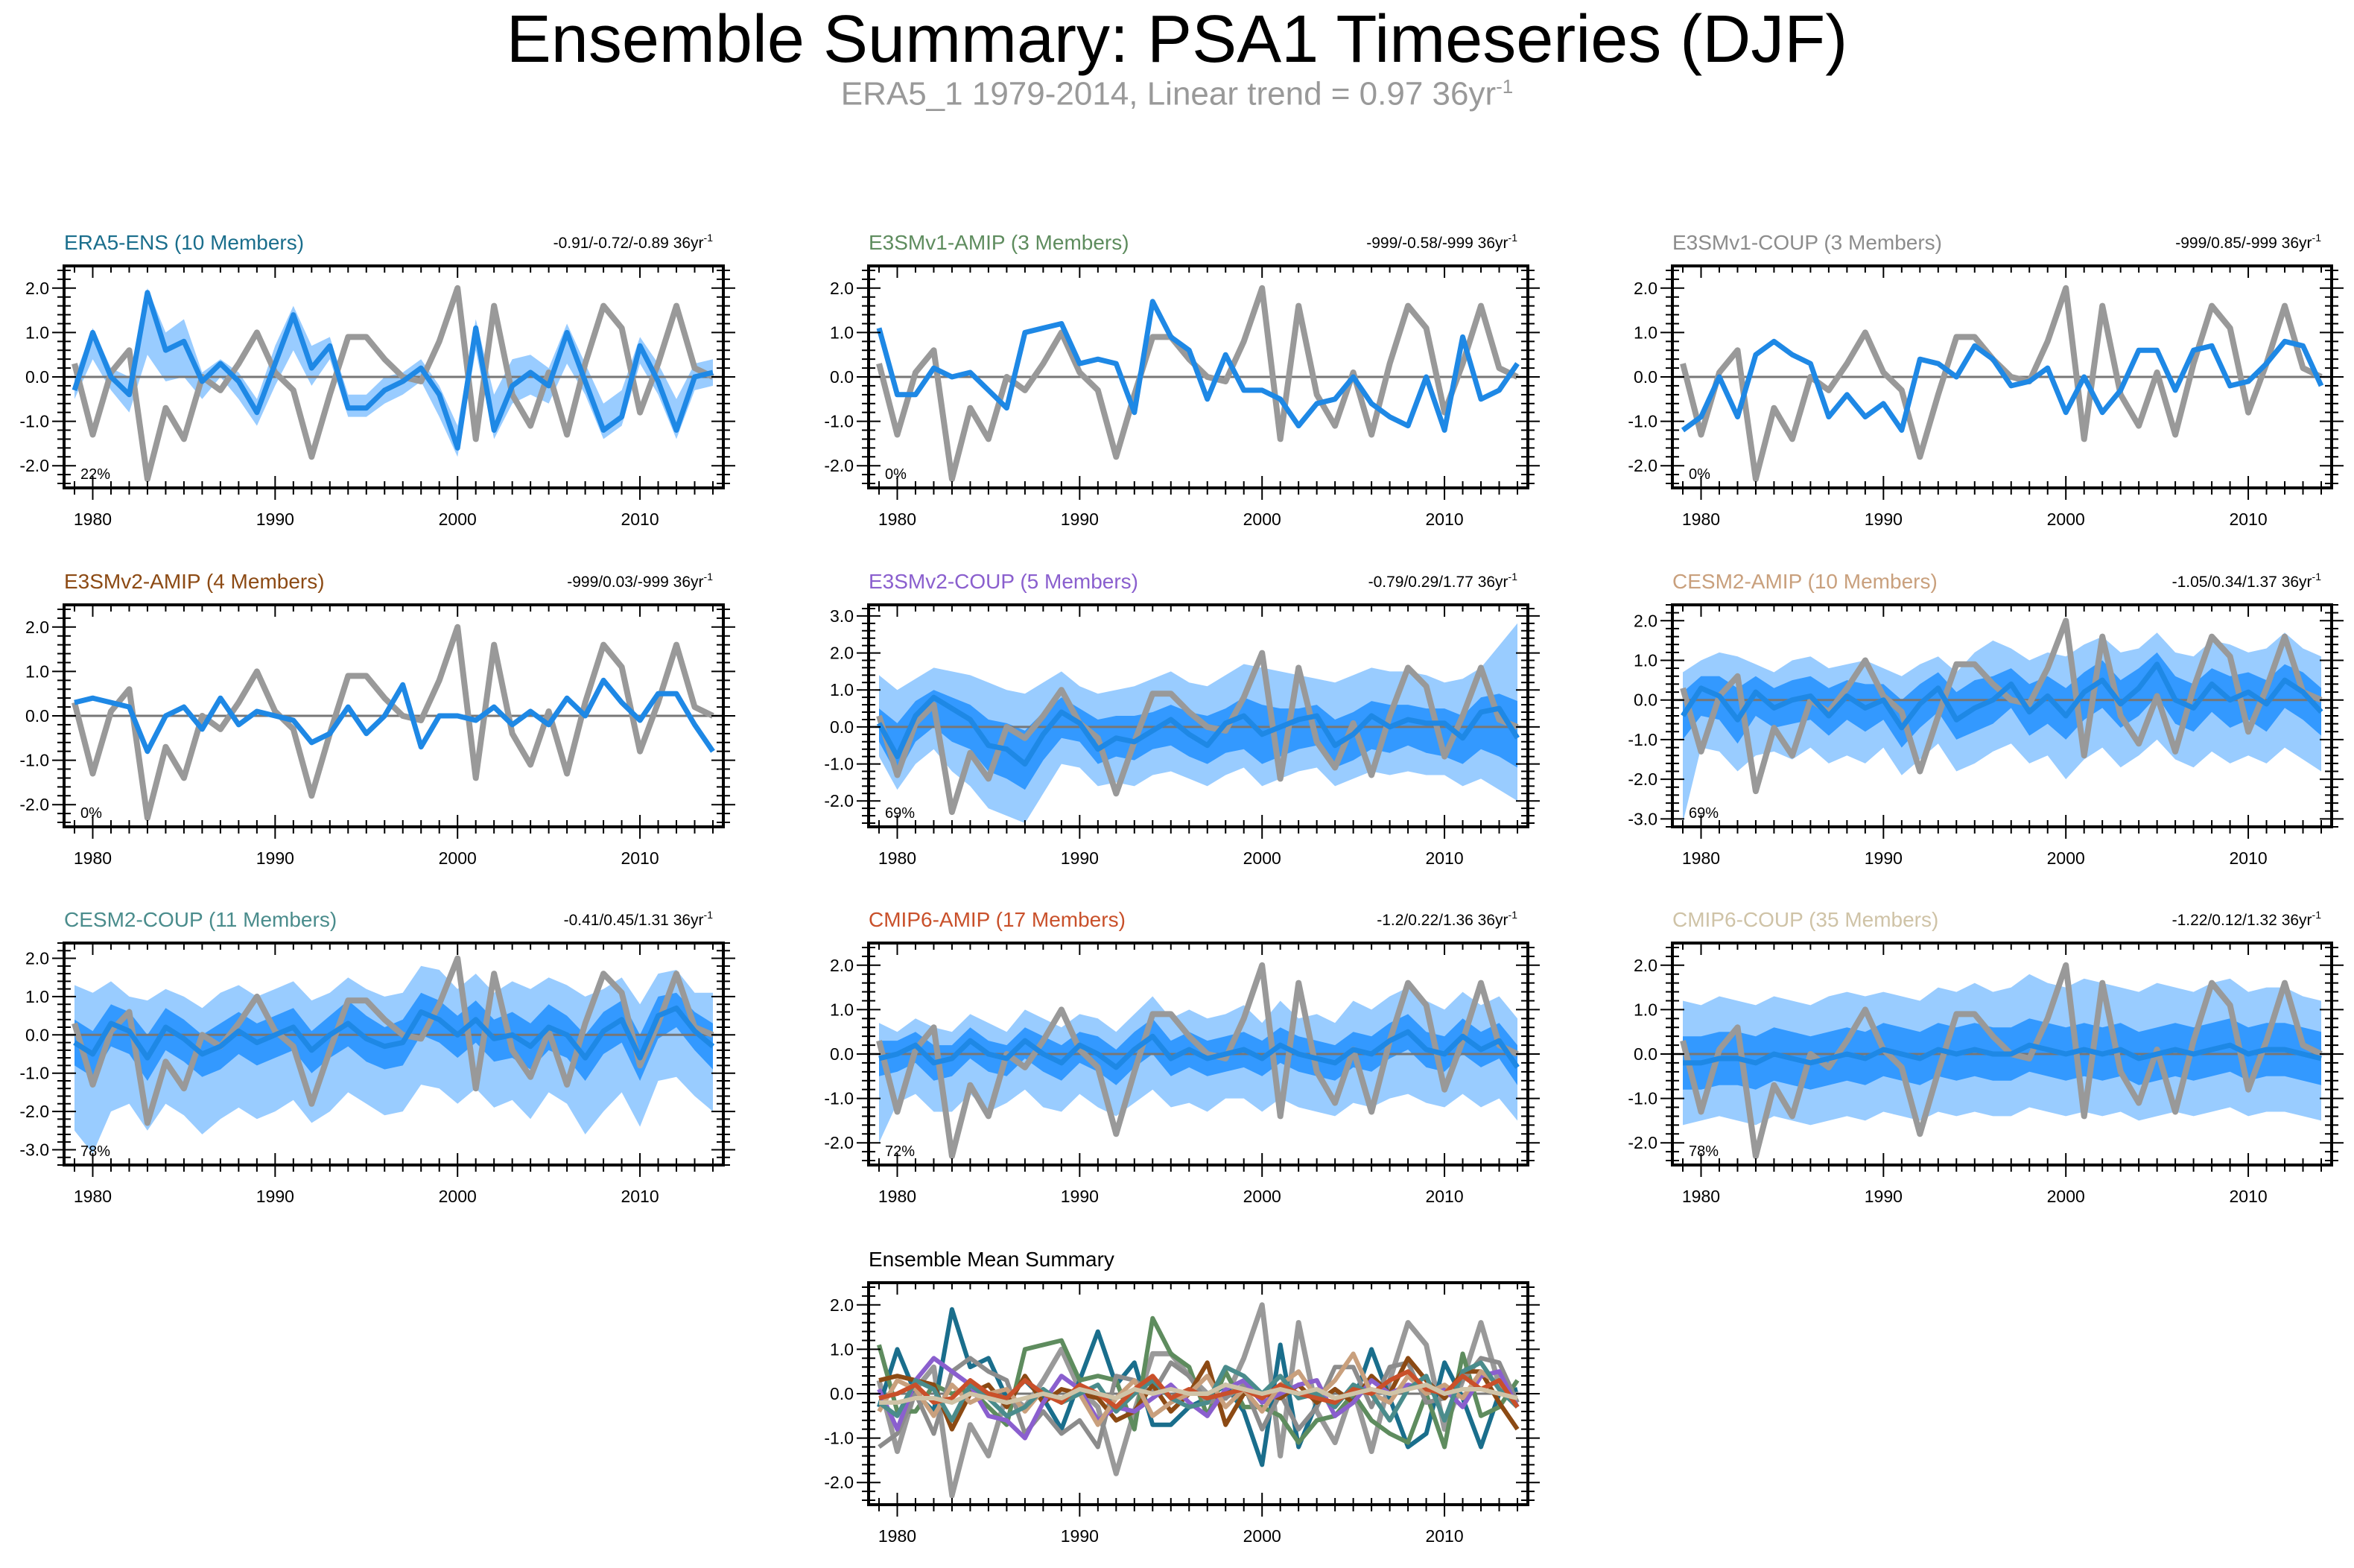 The height and width of the screenshot is (1568, 2354). Describe the element at coordinates (900, 814) in the screenshot. I see `panel-percent: 69%` at that location.